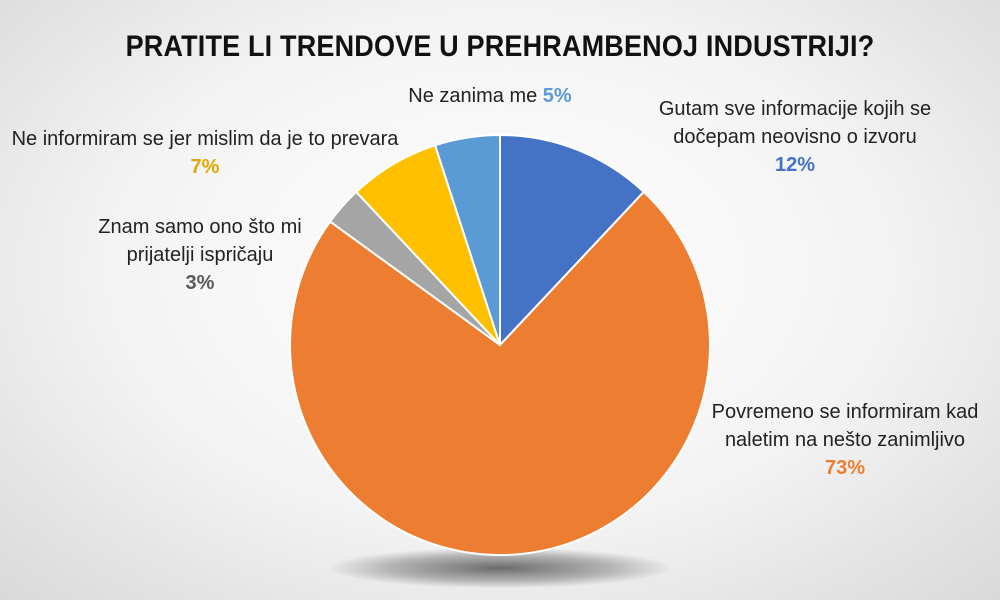 This screenshot has height=600, width=1000. I want to click on slice-pct-4: 5%, so click(557, 96).